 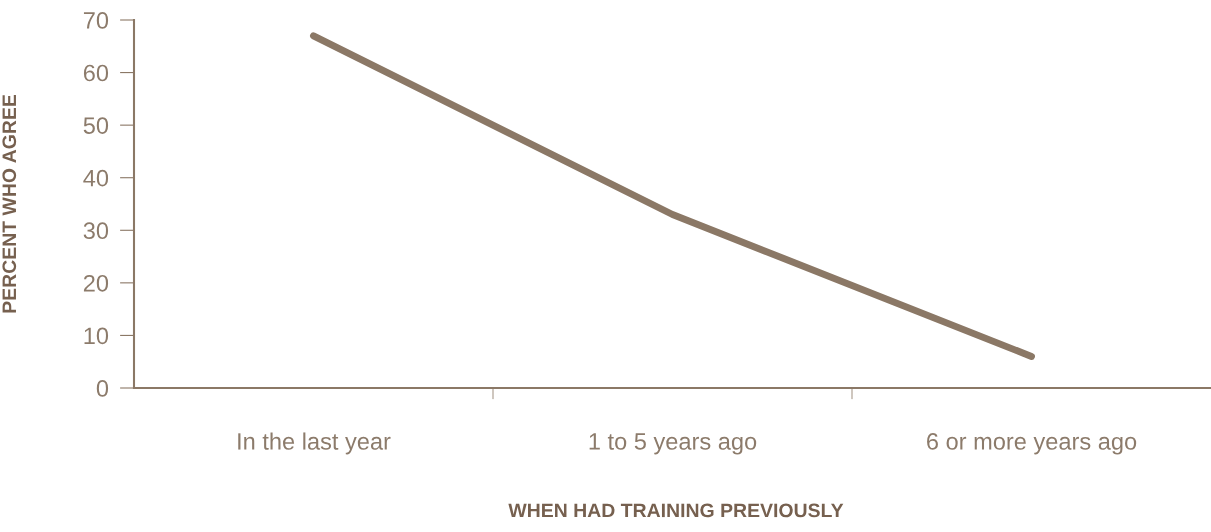 I want to click on y-tick-label: 30, so click(x=96, y=231).